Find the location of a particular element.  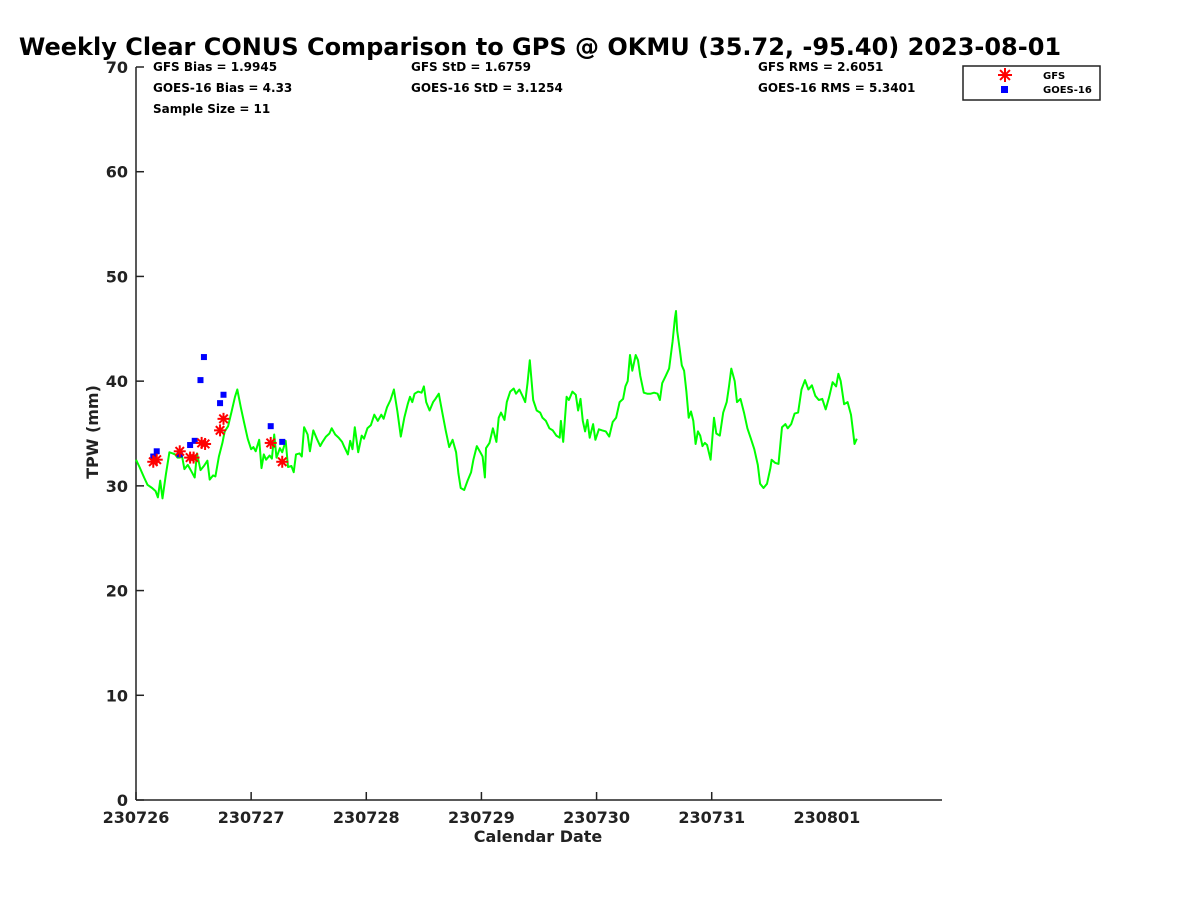

x-tick-label: 230731 is located at coordinates (711, 817).